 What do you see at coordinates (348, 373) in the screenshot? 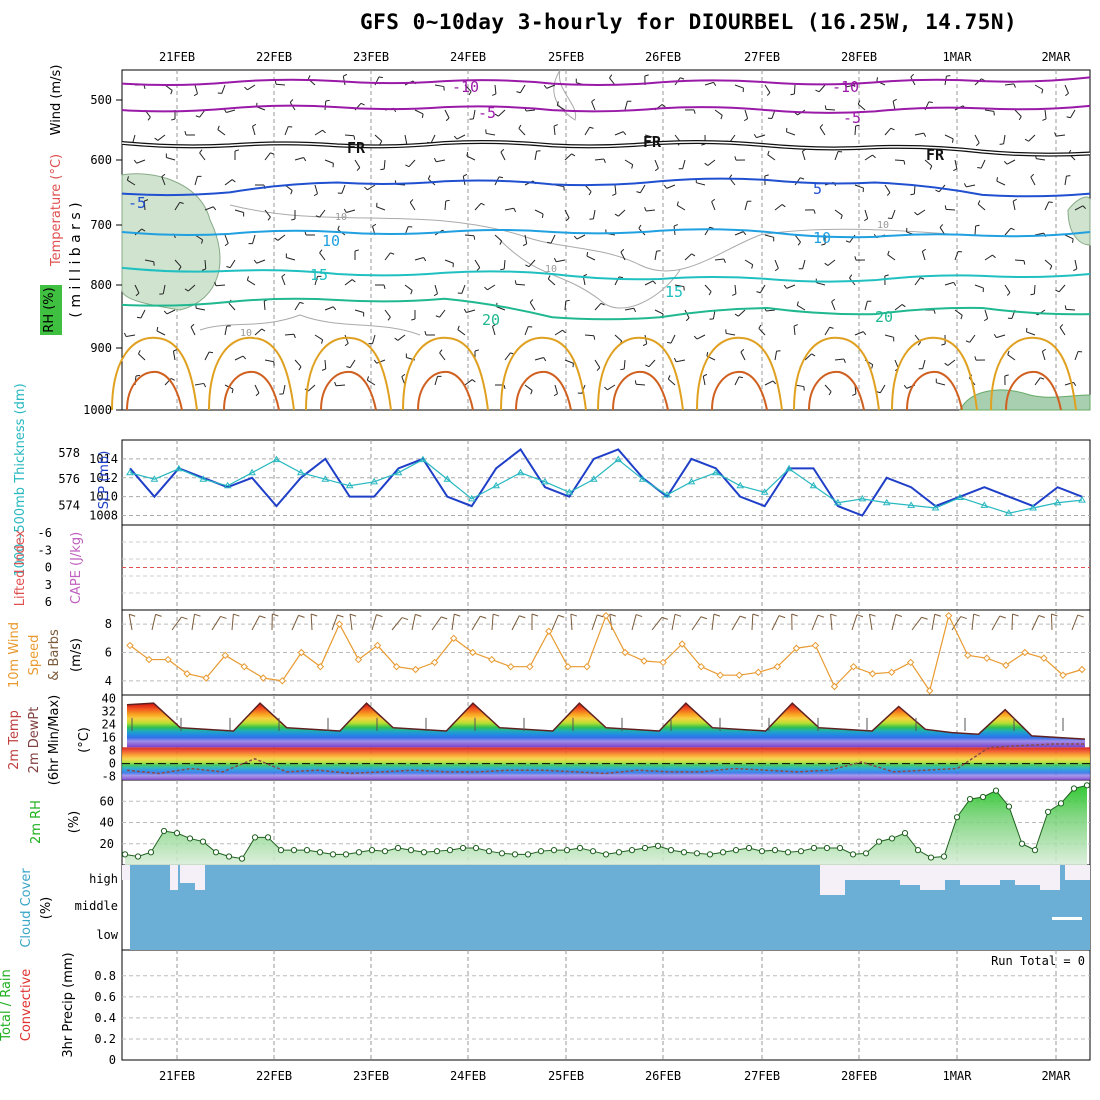
I see `temp-25-contour` at bounding box center [348, 373].